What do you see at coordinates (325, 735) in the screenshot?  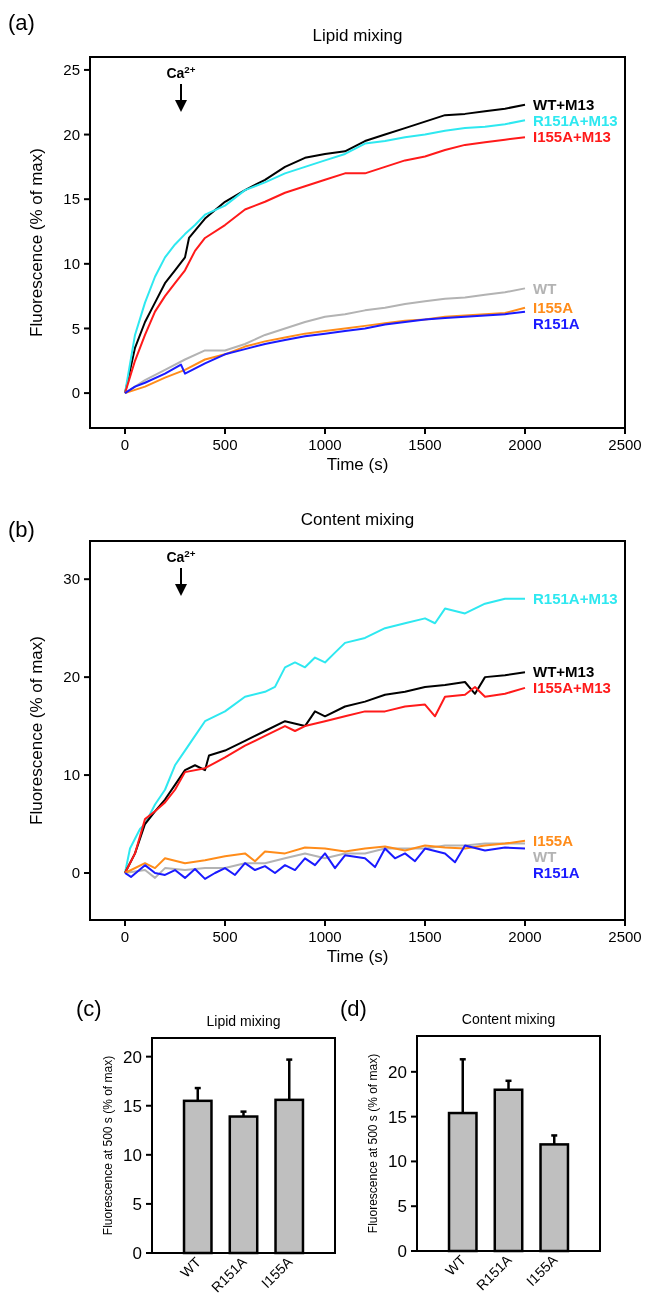 I see `line-series` at bounding box center [325, 735].